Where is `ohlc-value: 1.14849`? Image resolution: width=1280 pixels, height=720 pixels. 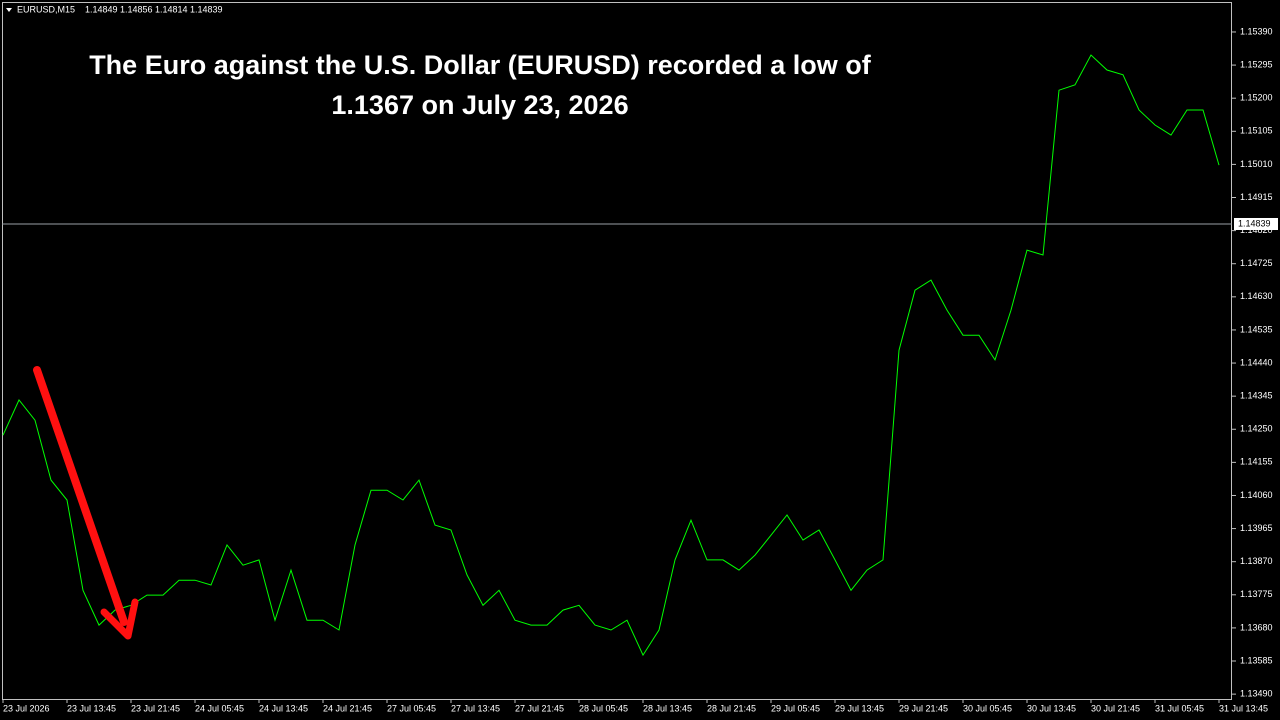
ohlc-value: 1.14849 is located at coordinates (101, 9).